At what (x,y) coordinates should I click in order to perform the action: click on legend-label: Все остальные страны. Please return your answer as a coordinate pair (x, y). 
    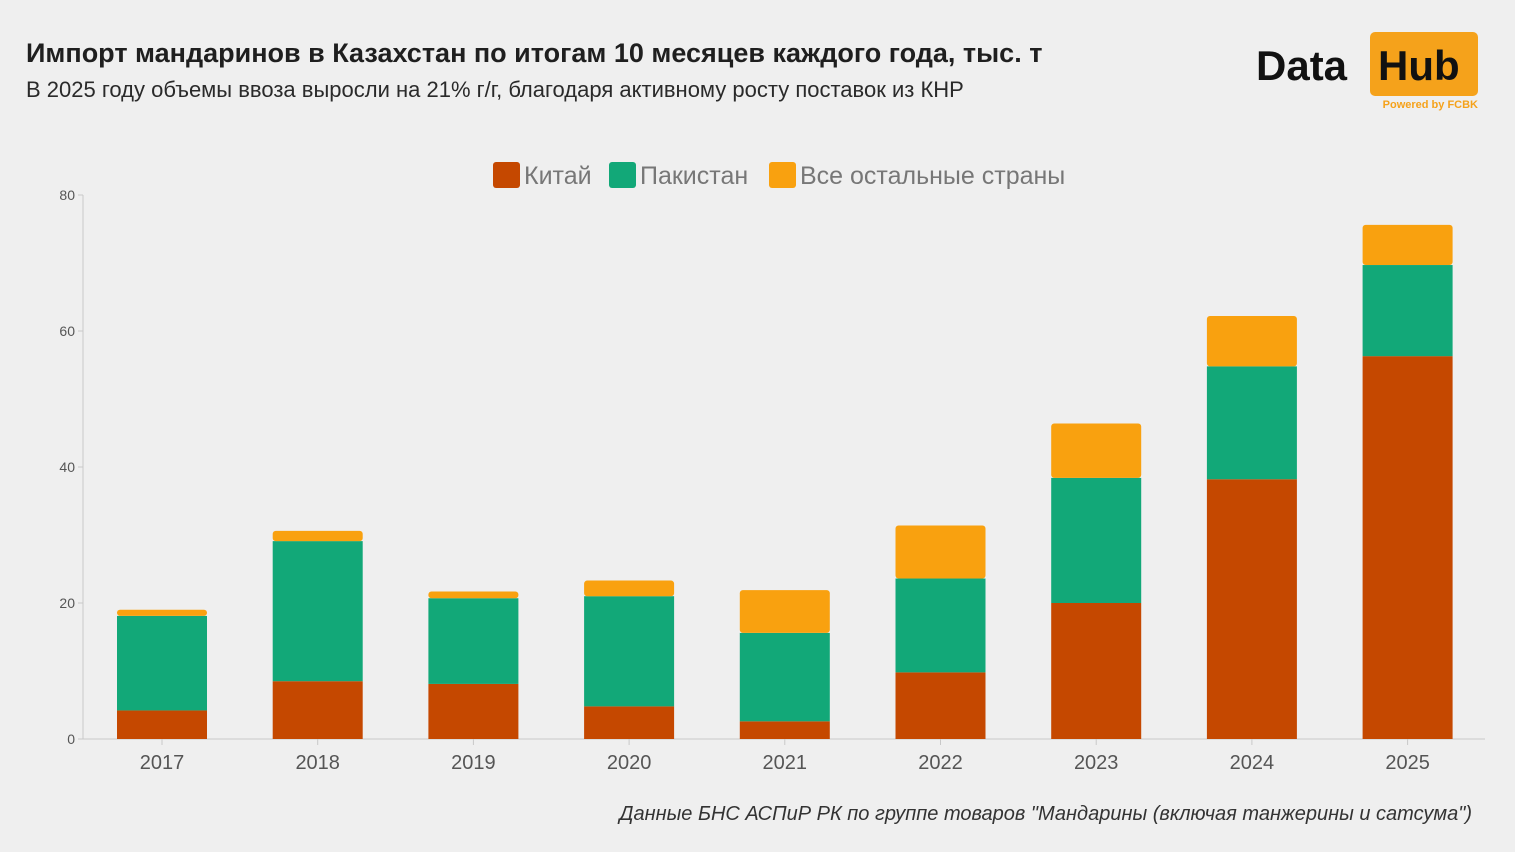
    Looking at the image, I should click on (932, 176).